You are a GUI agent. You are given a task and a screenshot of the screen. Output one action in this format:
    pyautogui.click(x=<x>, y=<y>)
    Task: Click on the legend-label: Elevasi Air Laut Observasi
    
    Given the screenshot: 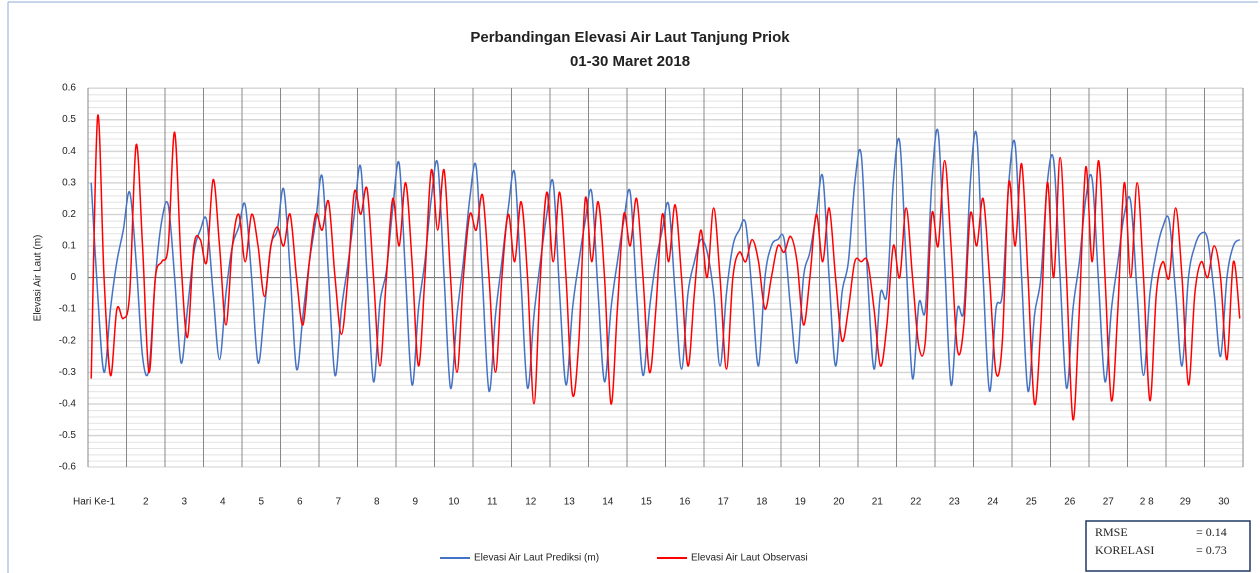 What is the action you would take?
    pyautogui.click(x=749, y=558)
    